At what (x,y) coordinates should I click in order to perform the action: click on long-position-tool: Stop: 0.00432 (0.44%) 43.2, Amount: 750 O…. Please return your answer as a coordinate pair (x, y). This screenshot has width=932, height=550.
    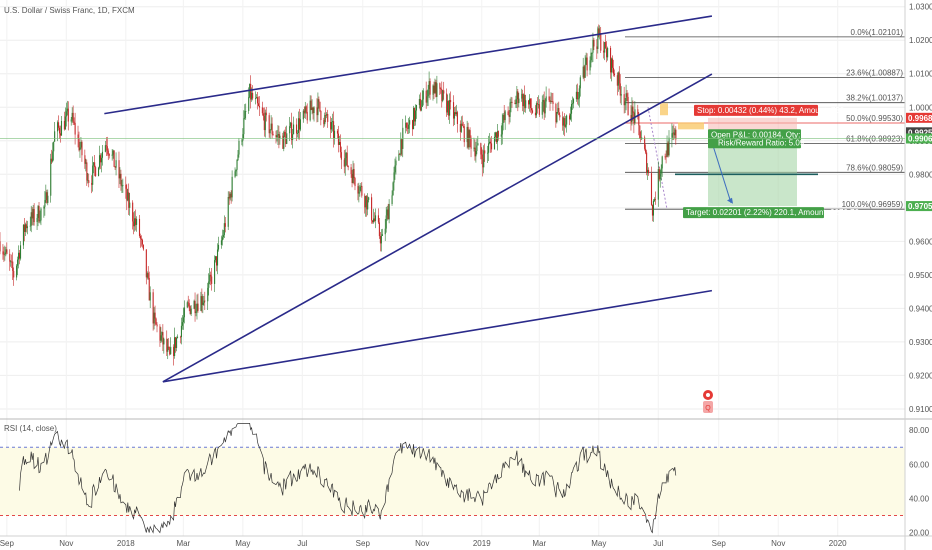
    Looking at the image, I should click on (753, 161).